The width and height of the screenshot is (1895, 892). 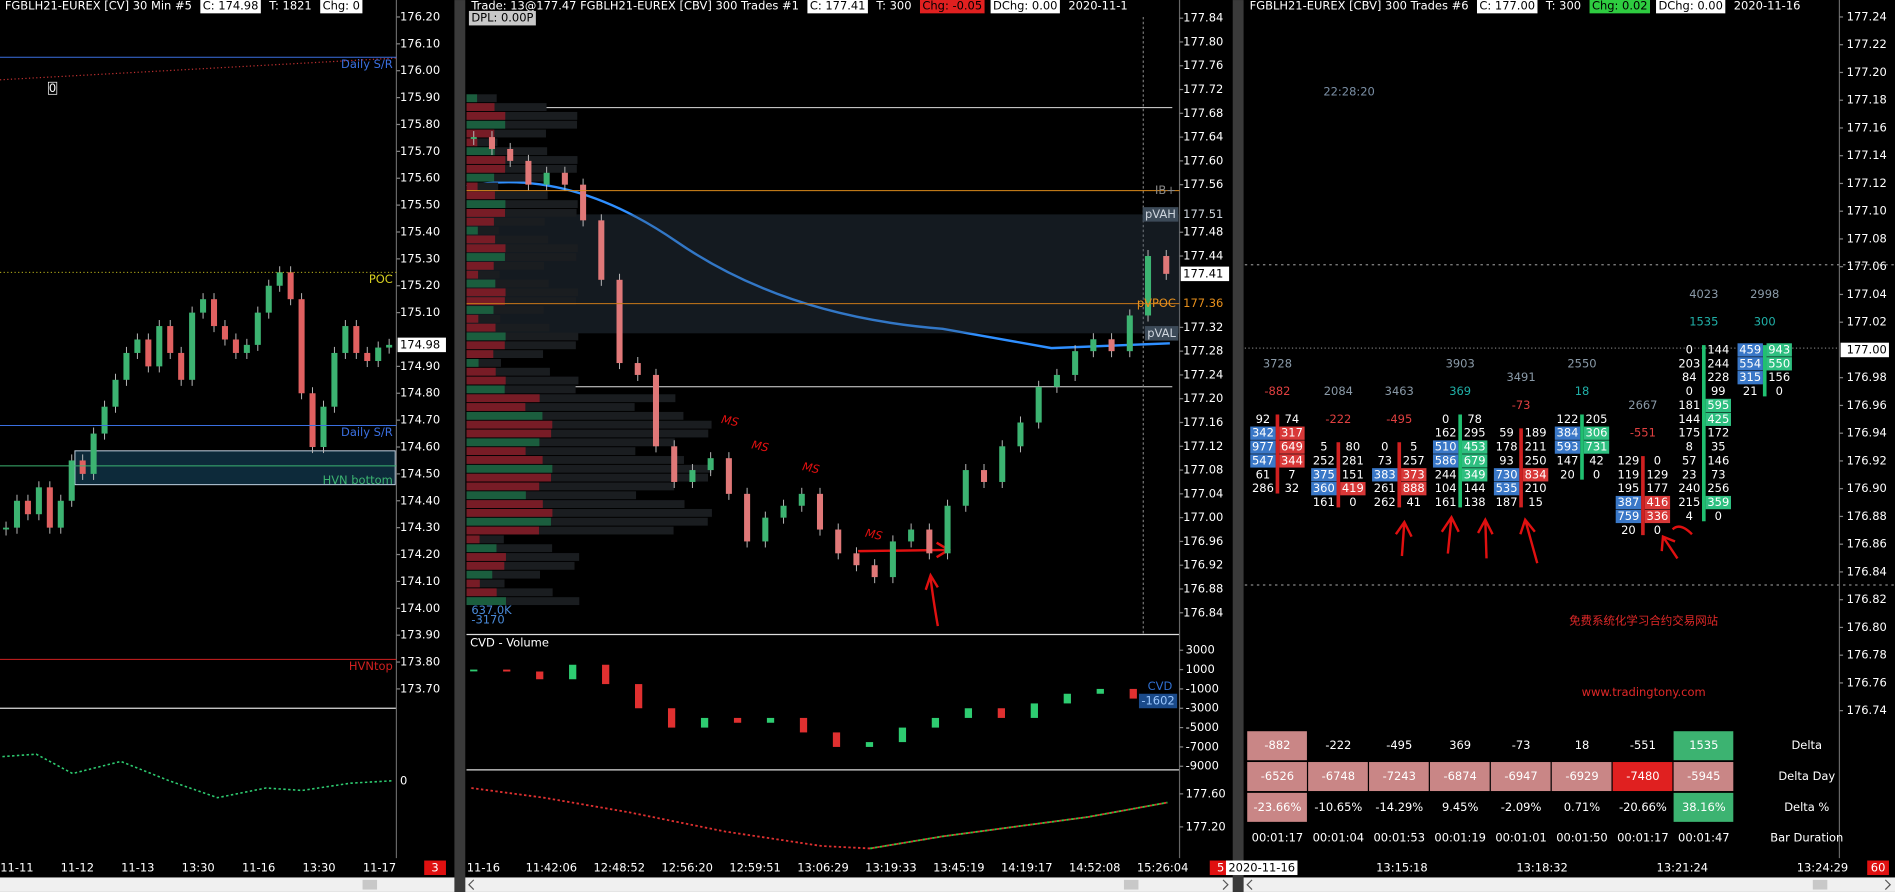 I want to click on fp-value: 181, so click(x=1689, y=405).